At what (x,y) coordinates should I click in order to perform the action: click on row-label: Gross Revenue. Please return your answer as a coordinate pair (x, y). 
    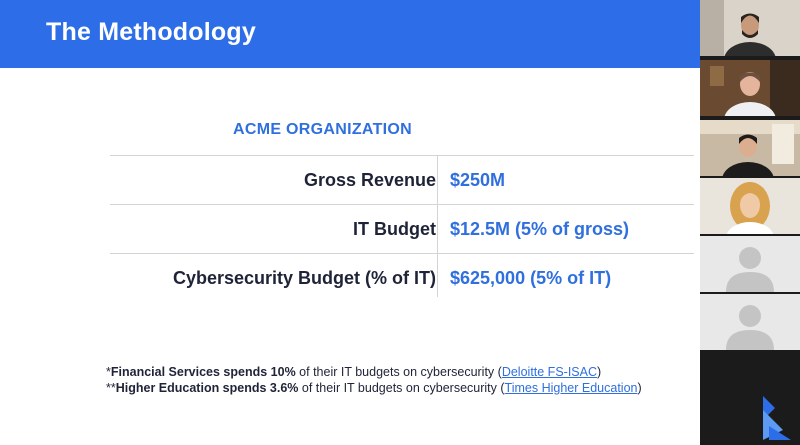
    Looking at the image, I should click on (369, 180).